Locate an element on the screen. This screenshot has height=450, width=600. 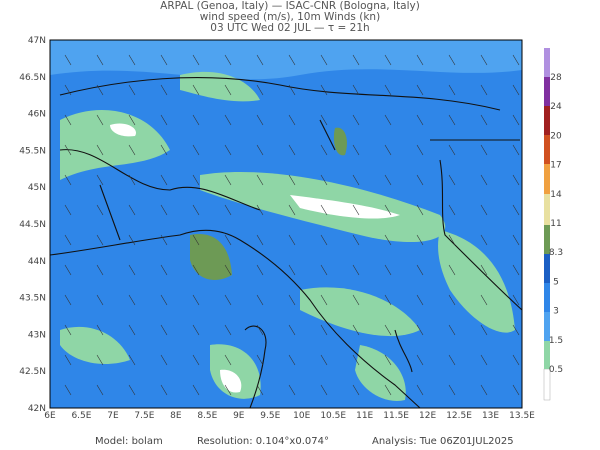
lon-label: 9.5E is located at coordinates (270, 416).